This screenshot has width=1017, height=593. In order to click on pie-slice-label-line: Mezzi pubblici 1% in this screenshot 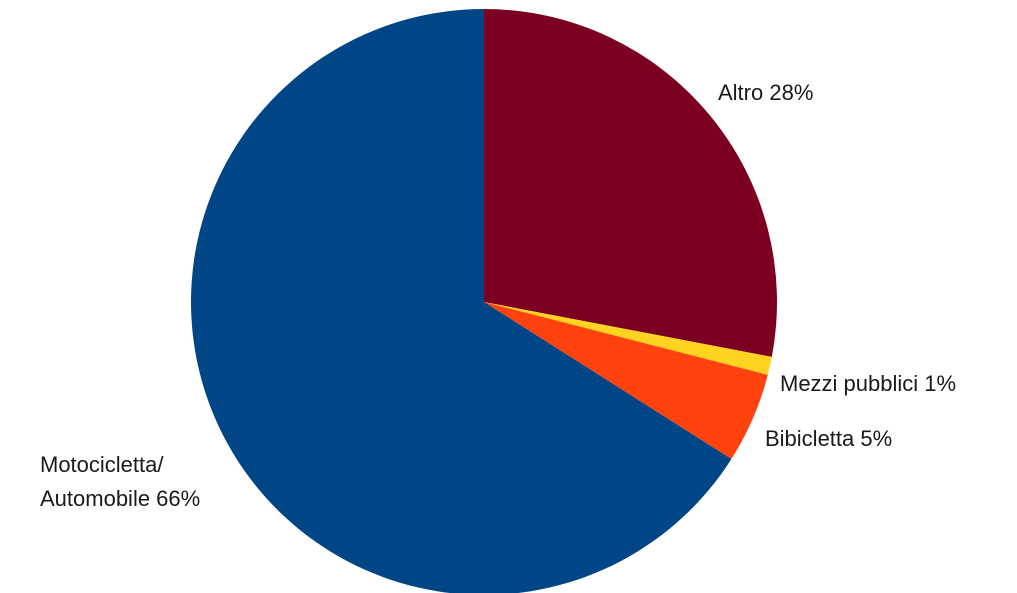, I will do `click(868, 383)`.